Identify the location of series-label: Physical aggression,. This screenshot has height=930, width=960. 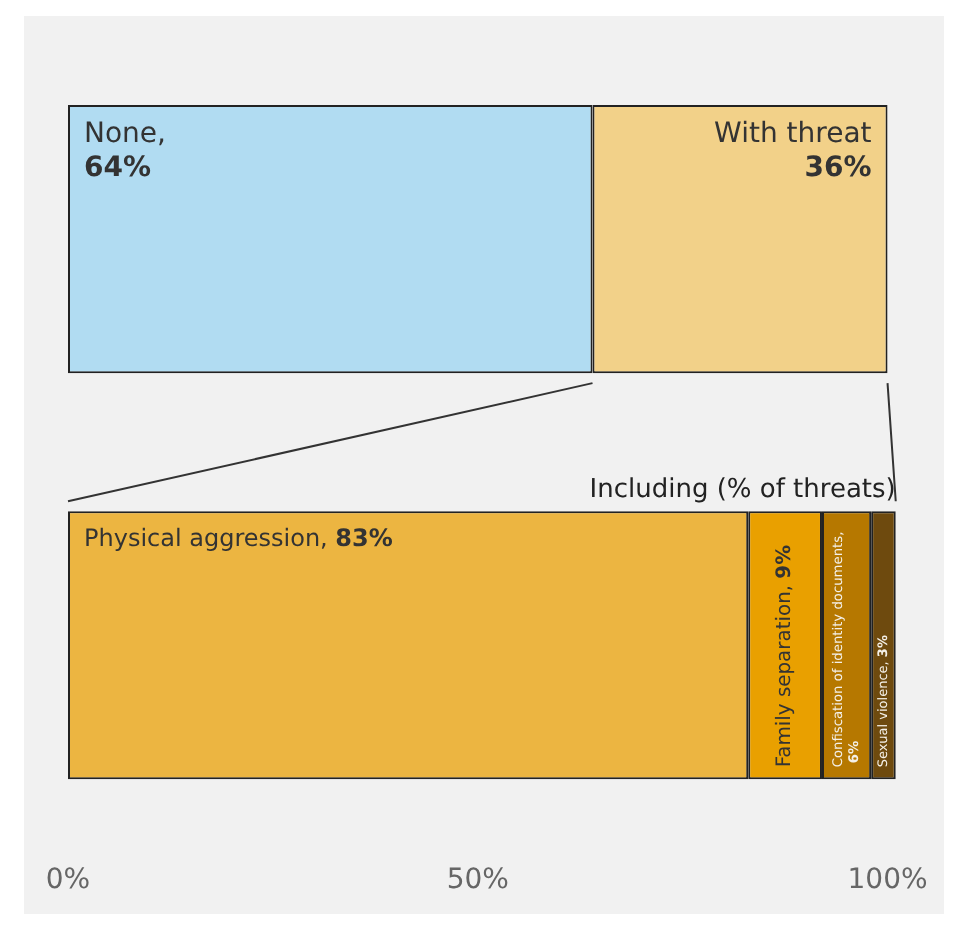
(210, 537).